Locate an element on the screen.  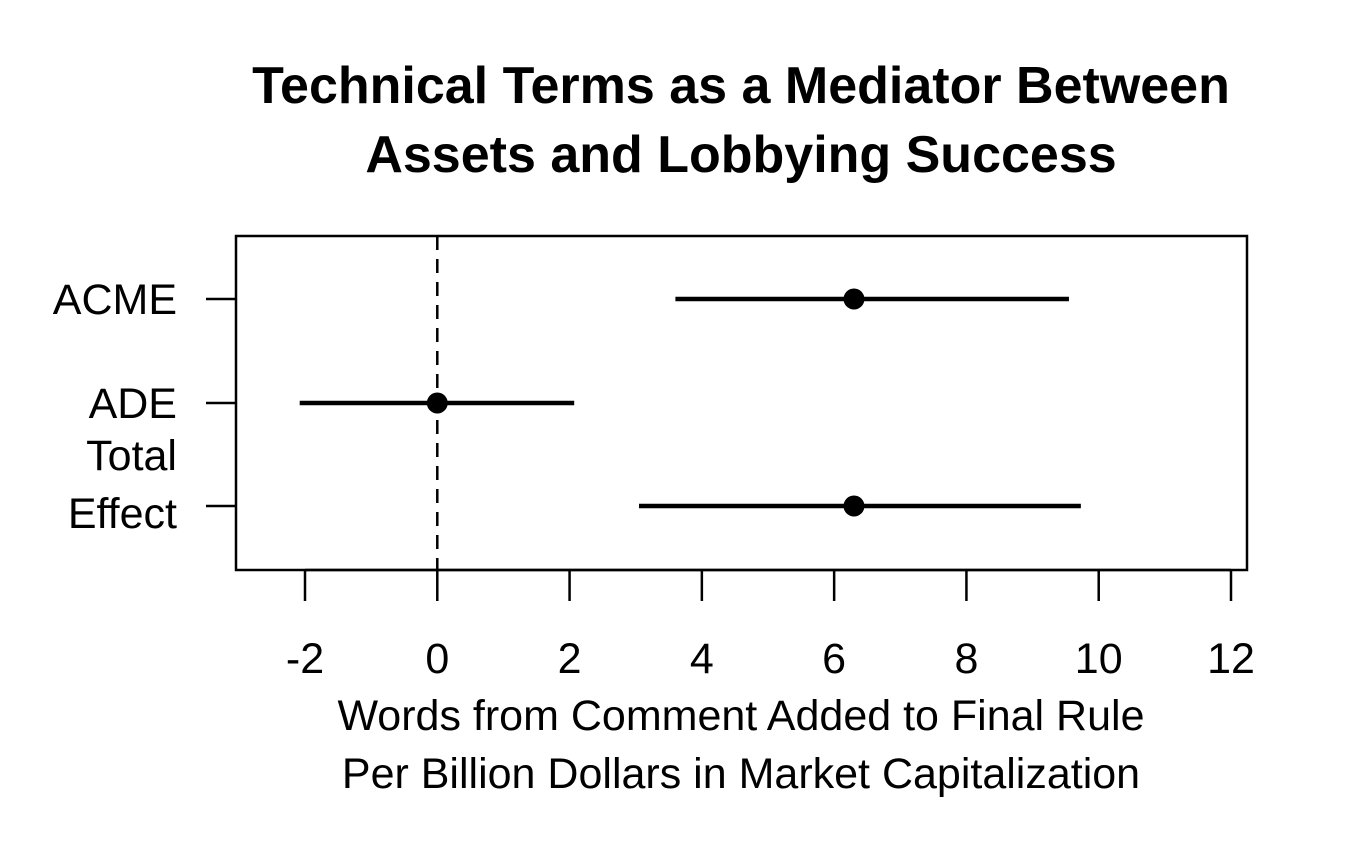
x-axis-label-line-1: Words from Comment Added to Final Rule is located at coordinates (741, 716).